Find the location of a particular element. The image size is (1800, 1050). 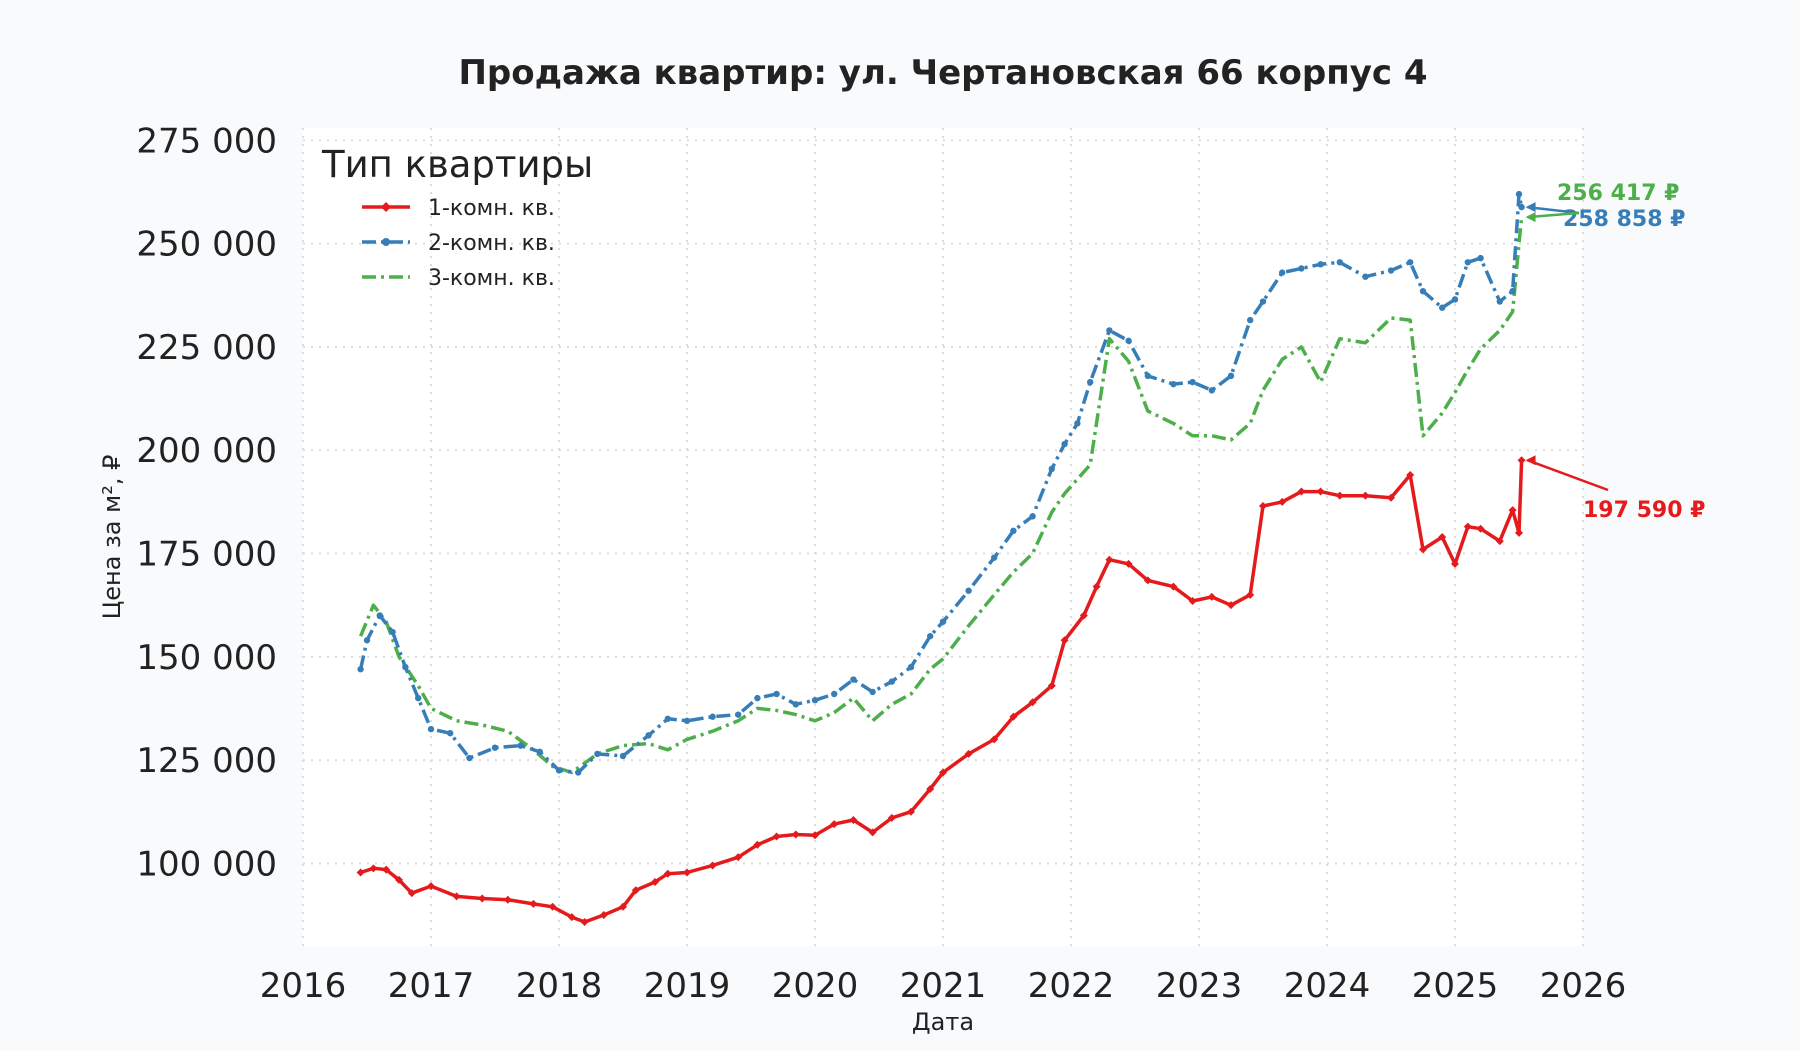

y-tick-label: 150 000 is located at coordinates (206, 658).